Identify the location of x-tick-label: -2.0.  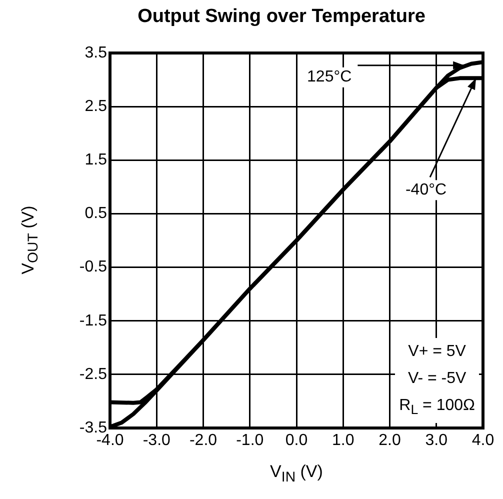
(203, 441).